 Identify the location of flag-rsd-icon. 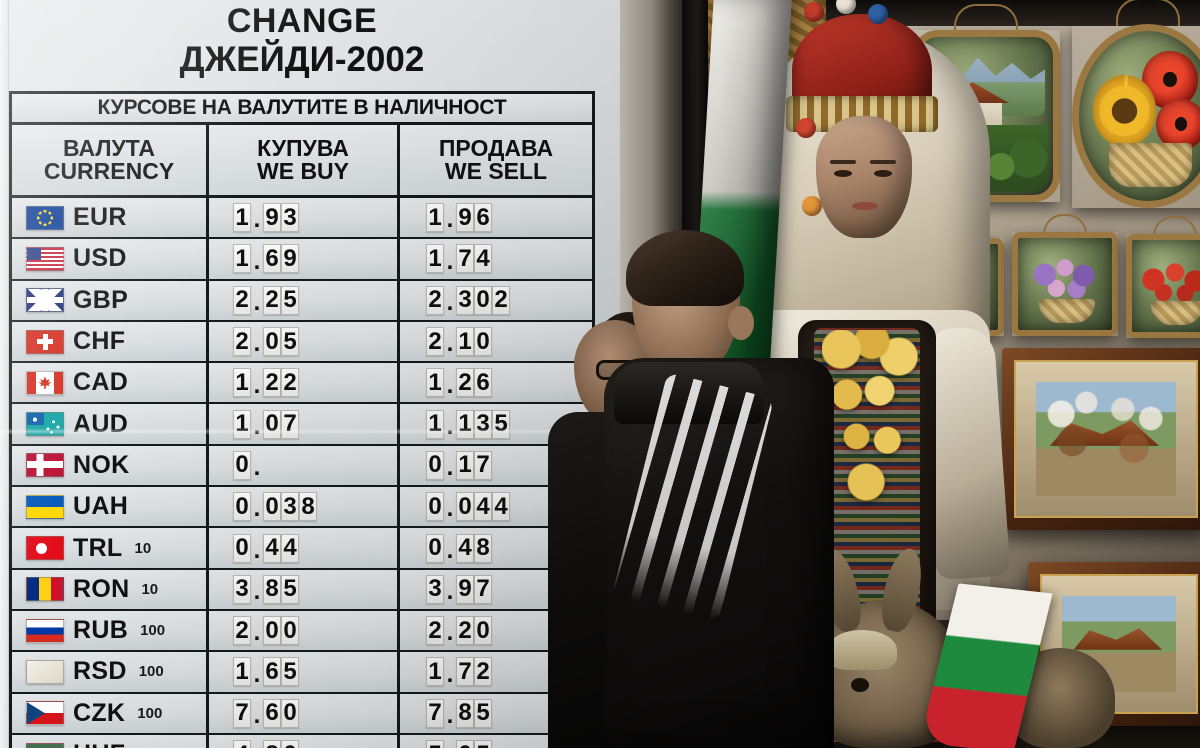
(45, 671).